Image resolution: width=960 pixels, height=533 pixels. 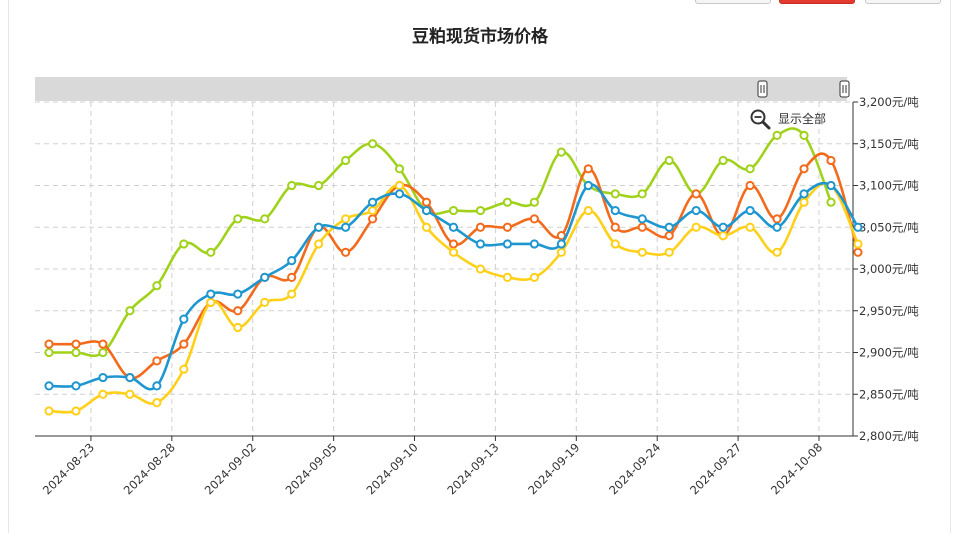 I want to click on show-all-button: 显示全部, so click(x=788, y=119).